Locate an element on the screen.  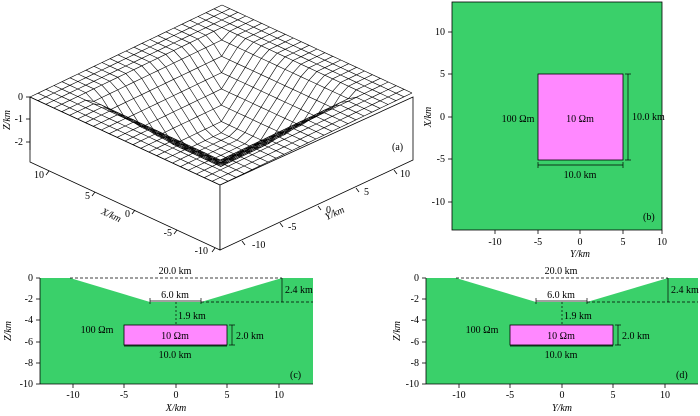
z-tick-label: 0 is located at coordinates (20, 97).